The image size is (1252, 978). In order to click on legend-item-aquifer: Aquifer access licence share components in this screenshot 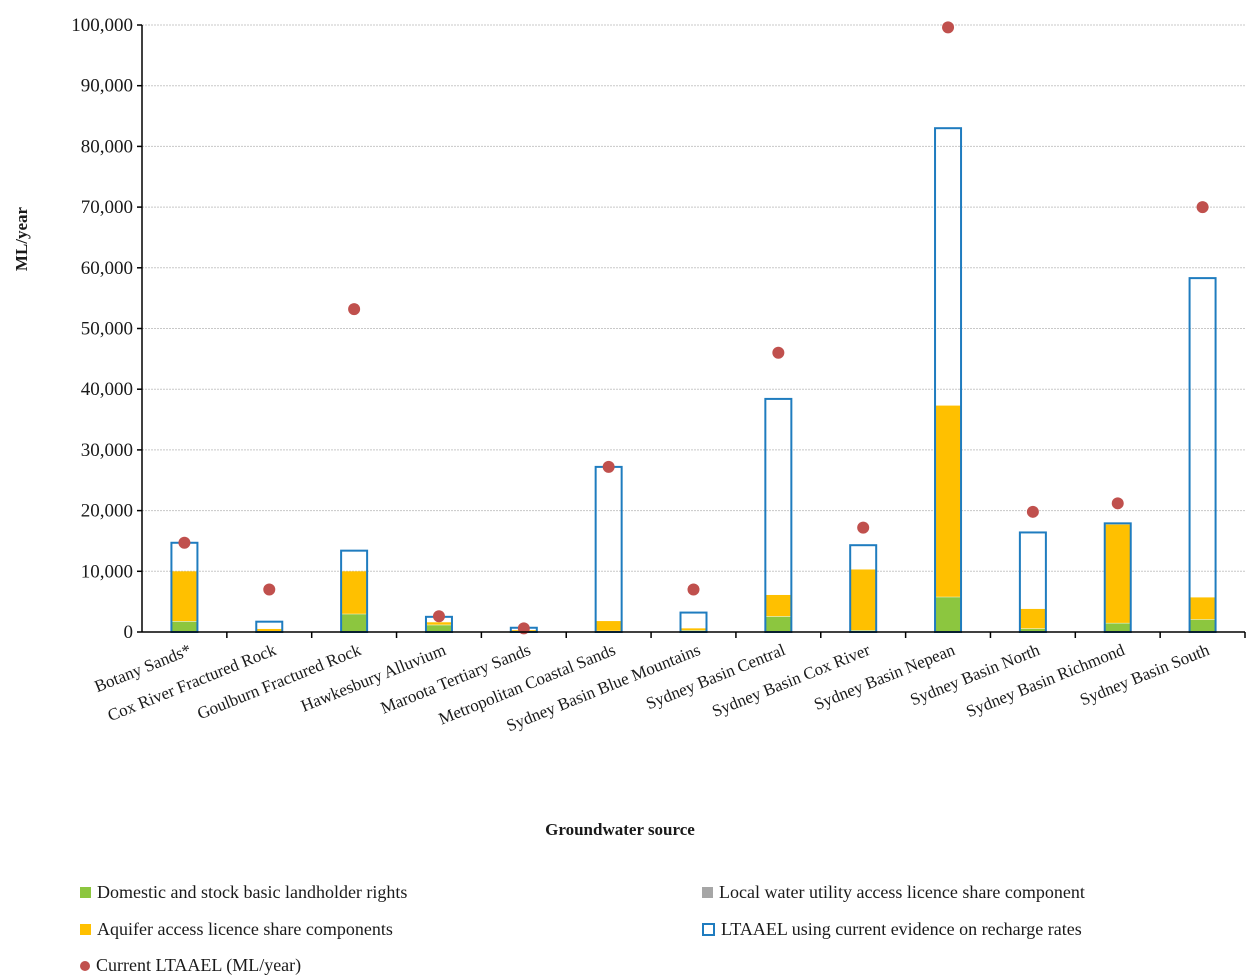, I will do `click(236, 929)`.